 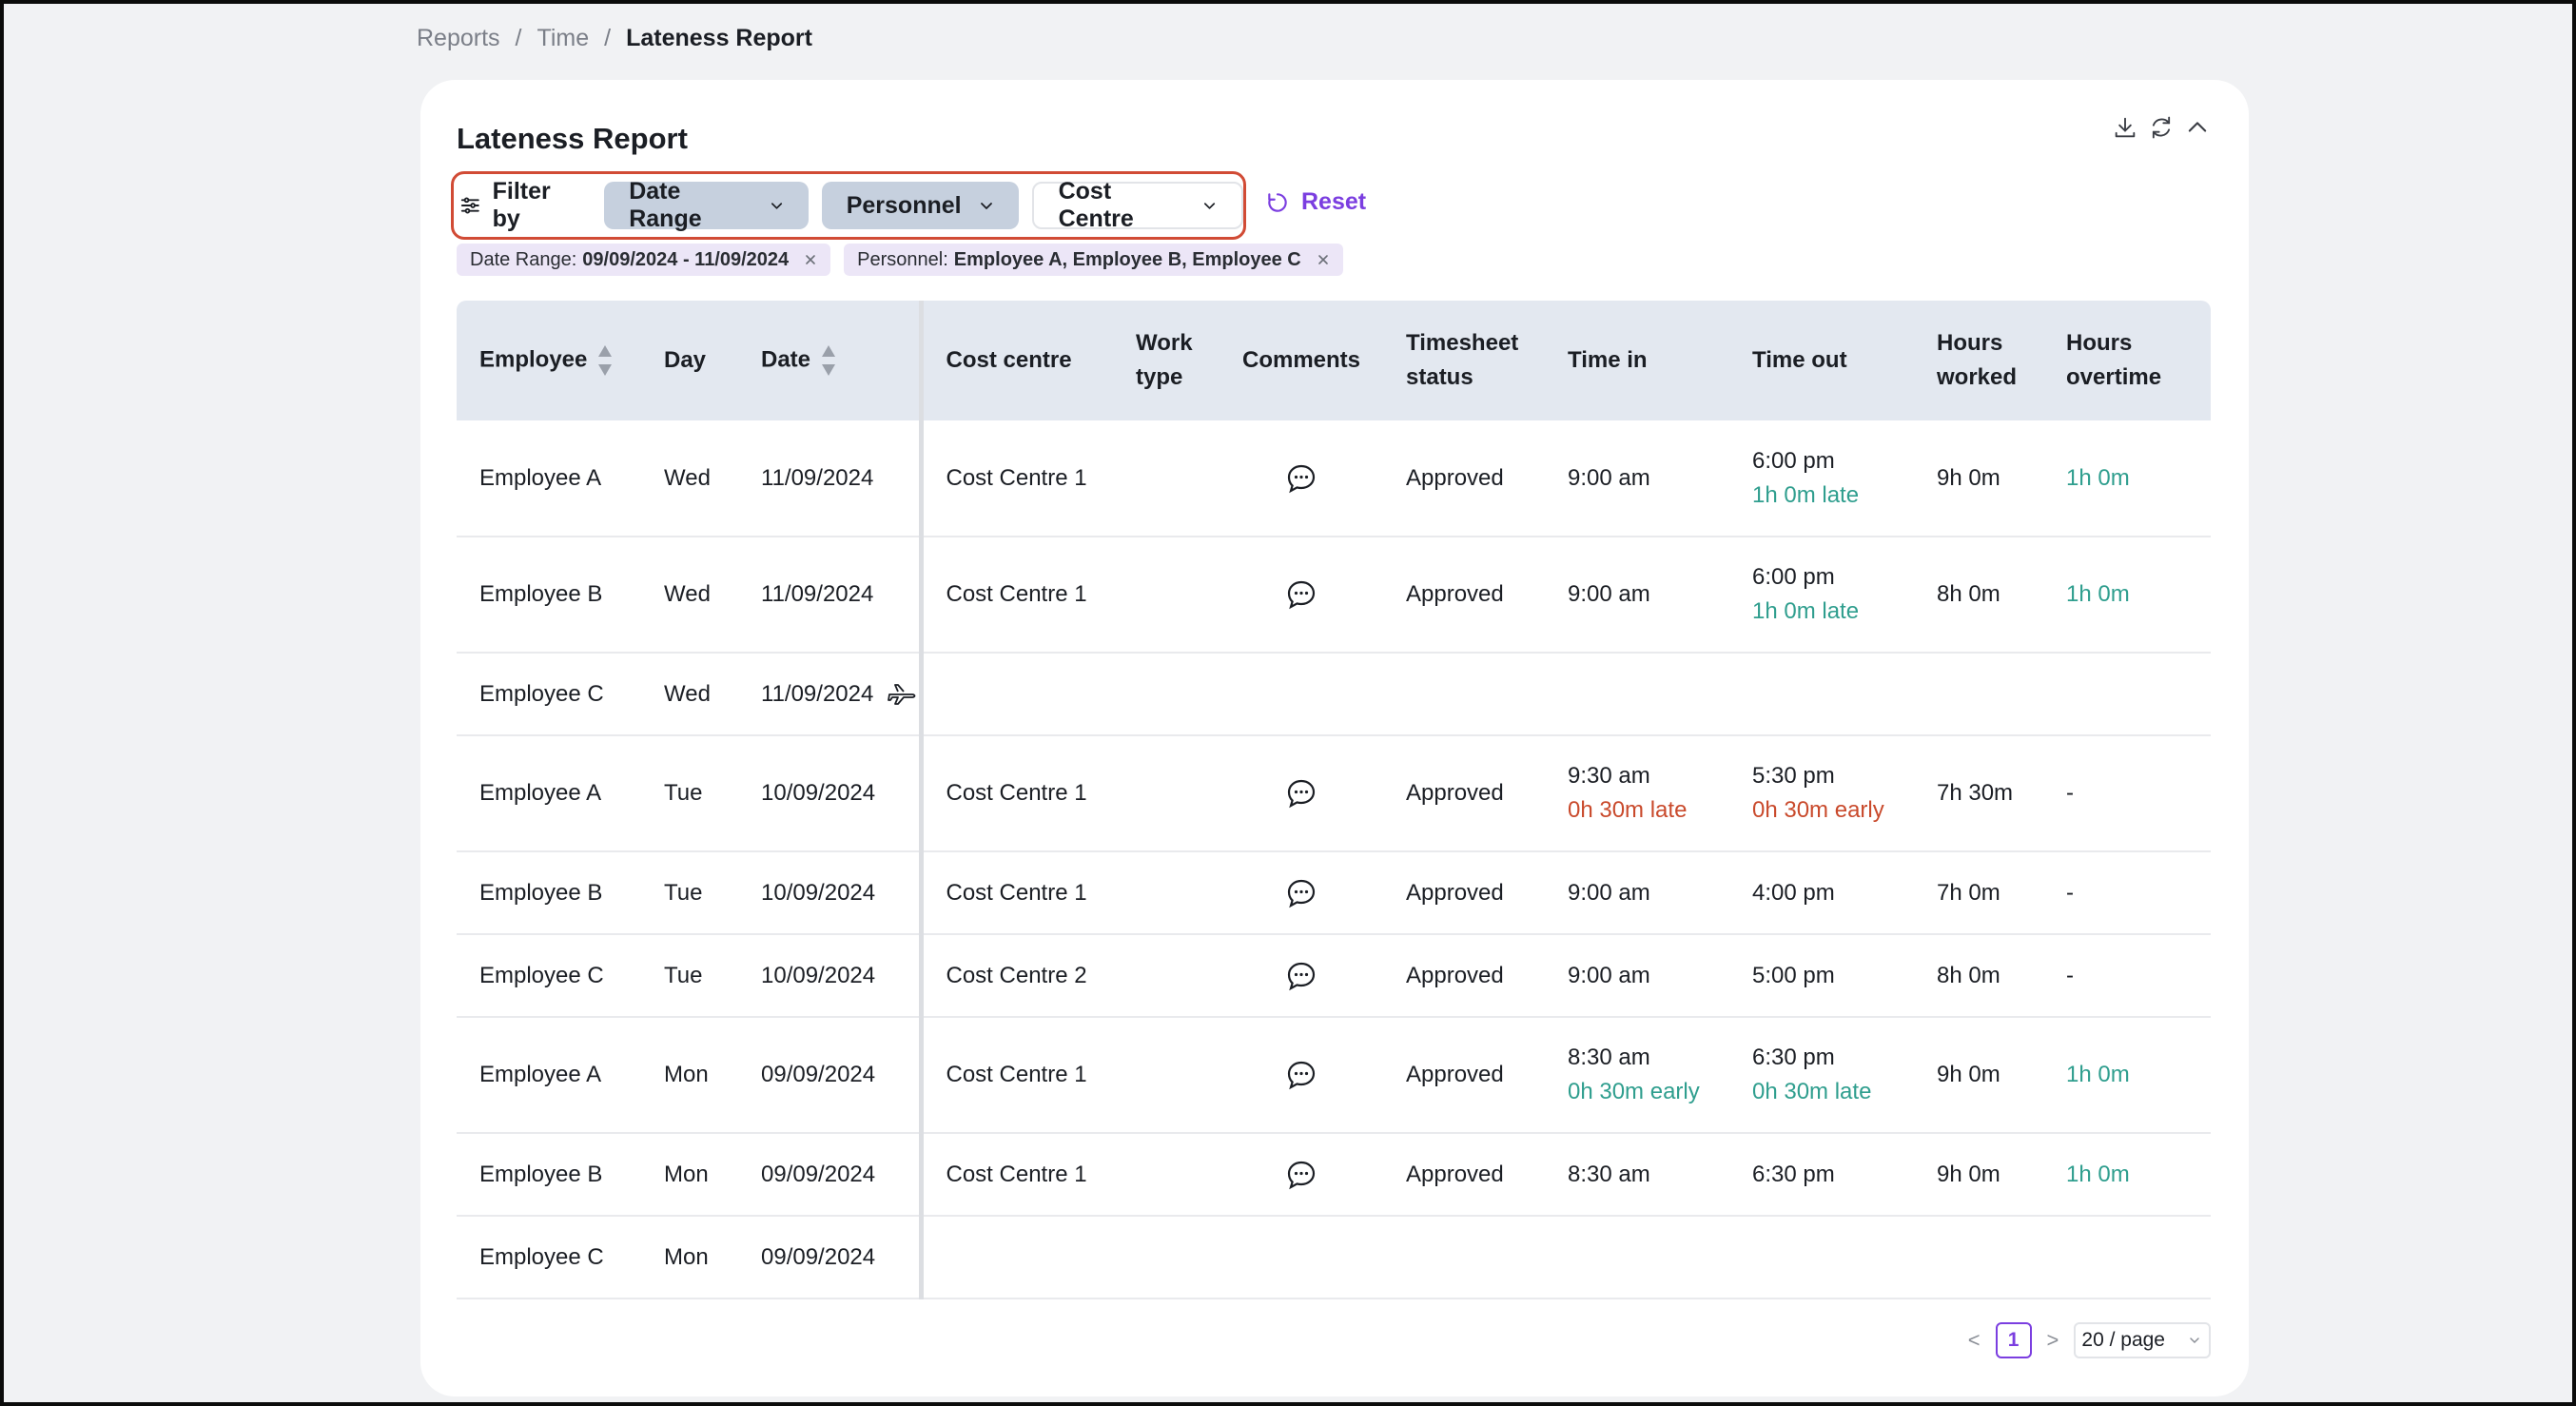 I want to click on column-work-type: Work type, so click(x=1164, y=360).